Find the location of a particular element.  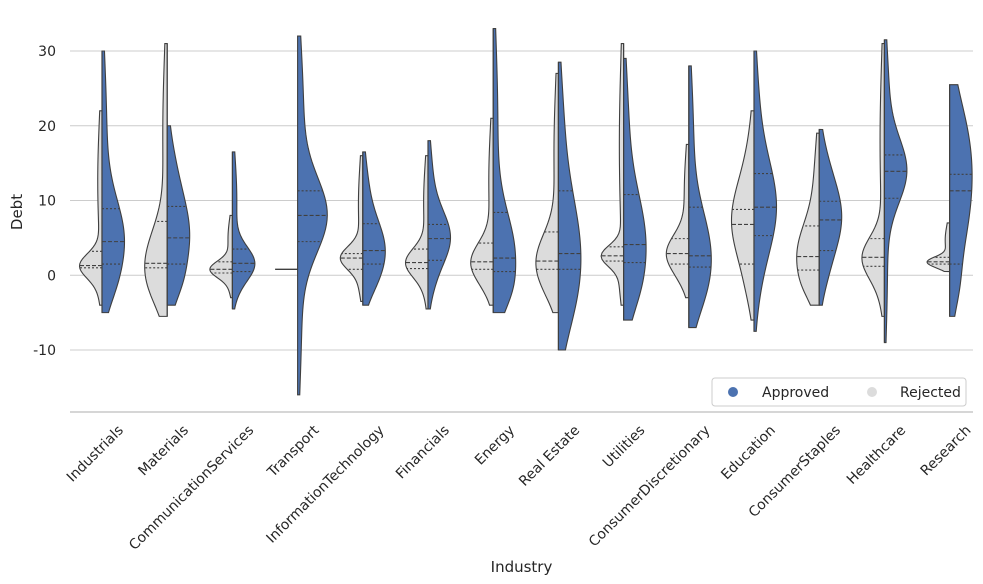

violin-approved-real-estate is located at coordinates (569, 206).